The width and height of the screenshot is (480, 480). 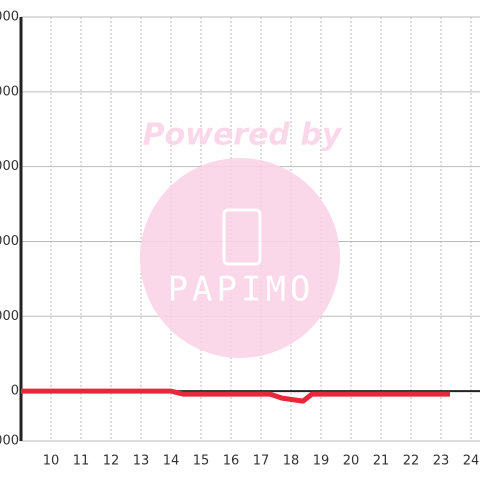 What do you see at coordinates (231, 461) in the screenshot?
I see `x-tick-label: 16` at bounding box center [231, 461].